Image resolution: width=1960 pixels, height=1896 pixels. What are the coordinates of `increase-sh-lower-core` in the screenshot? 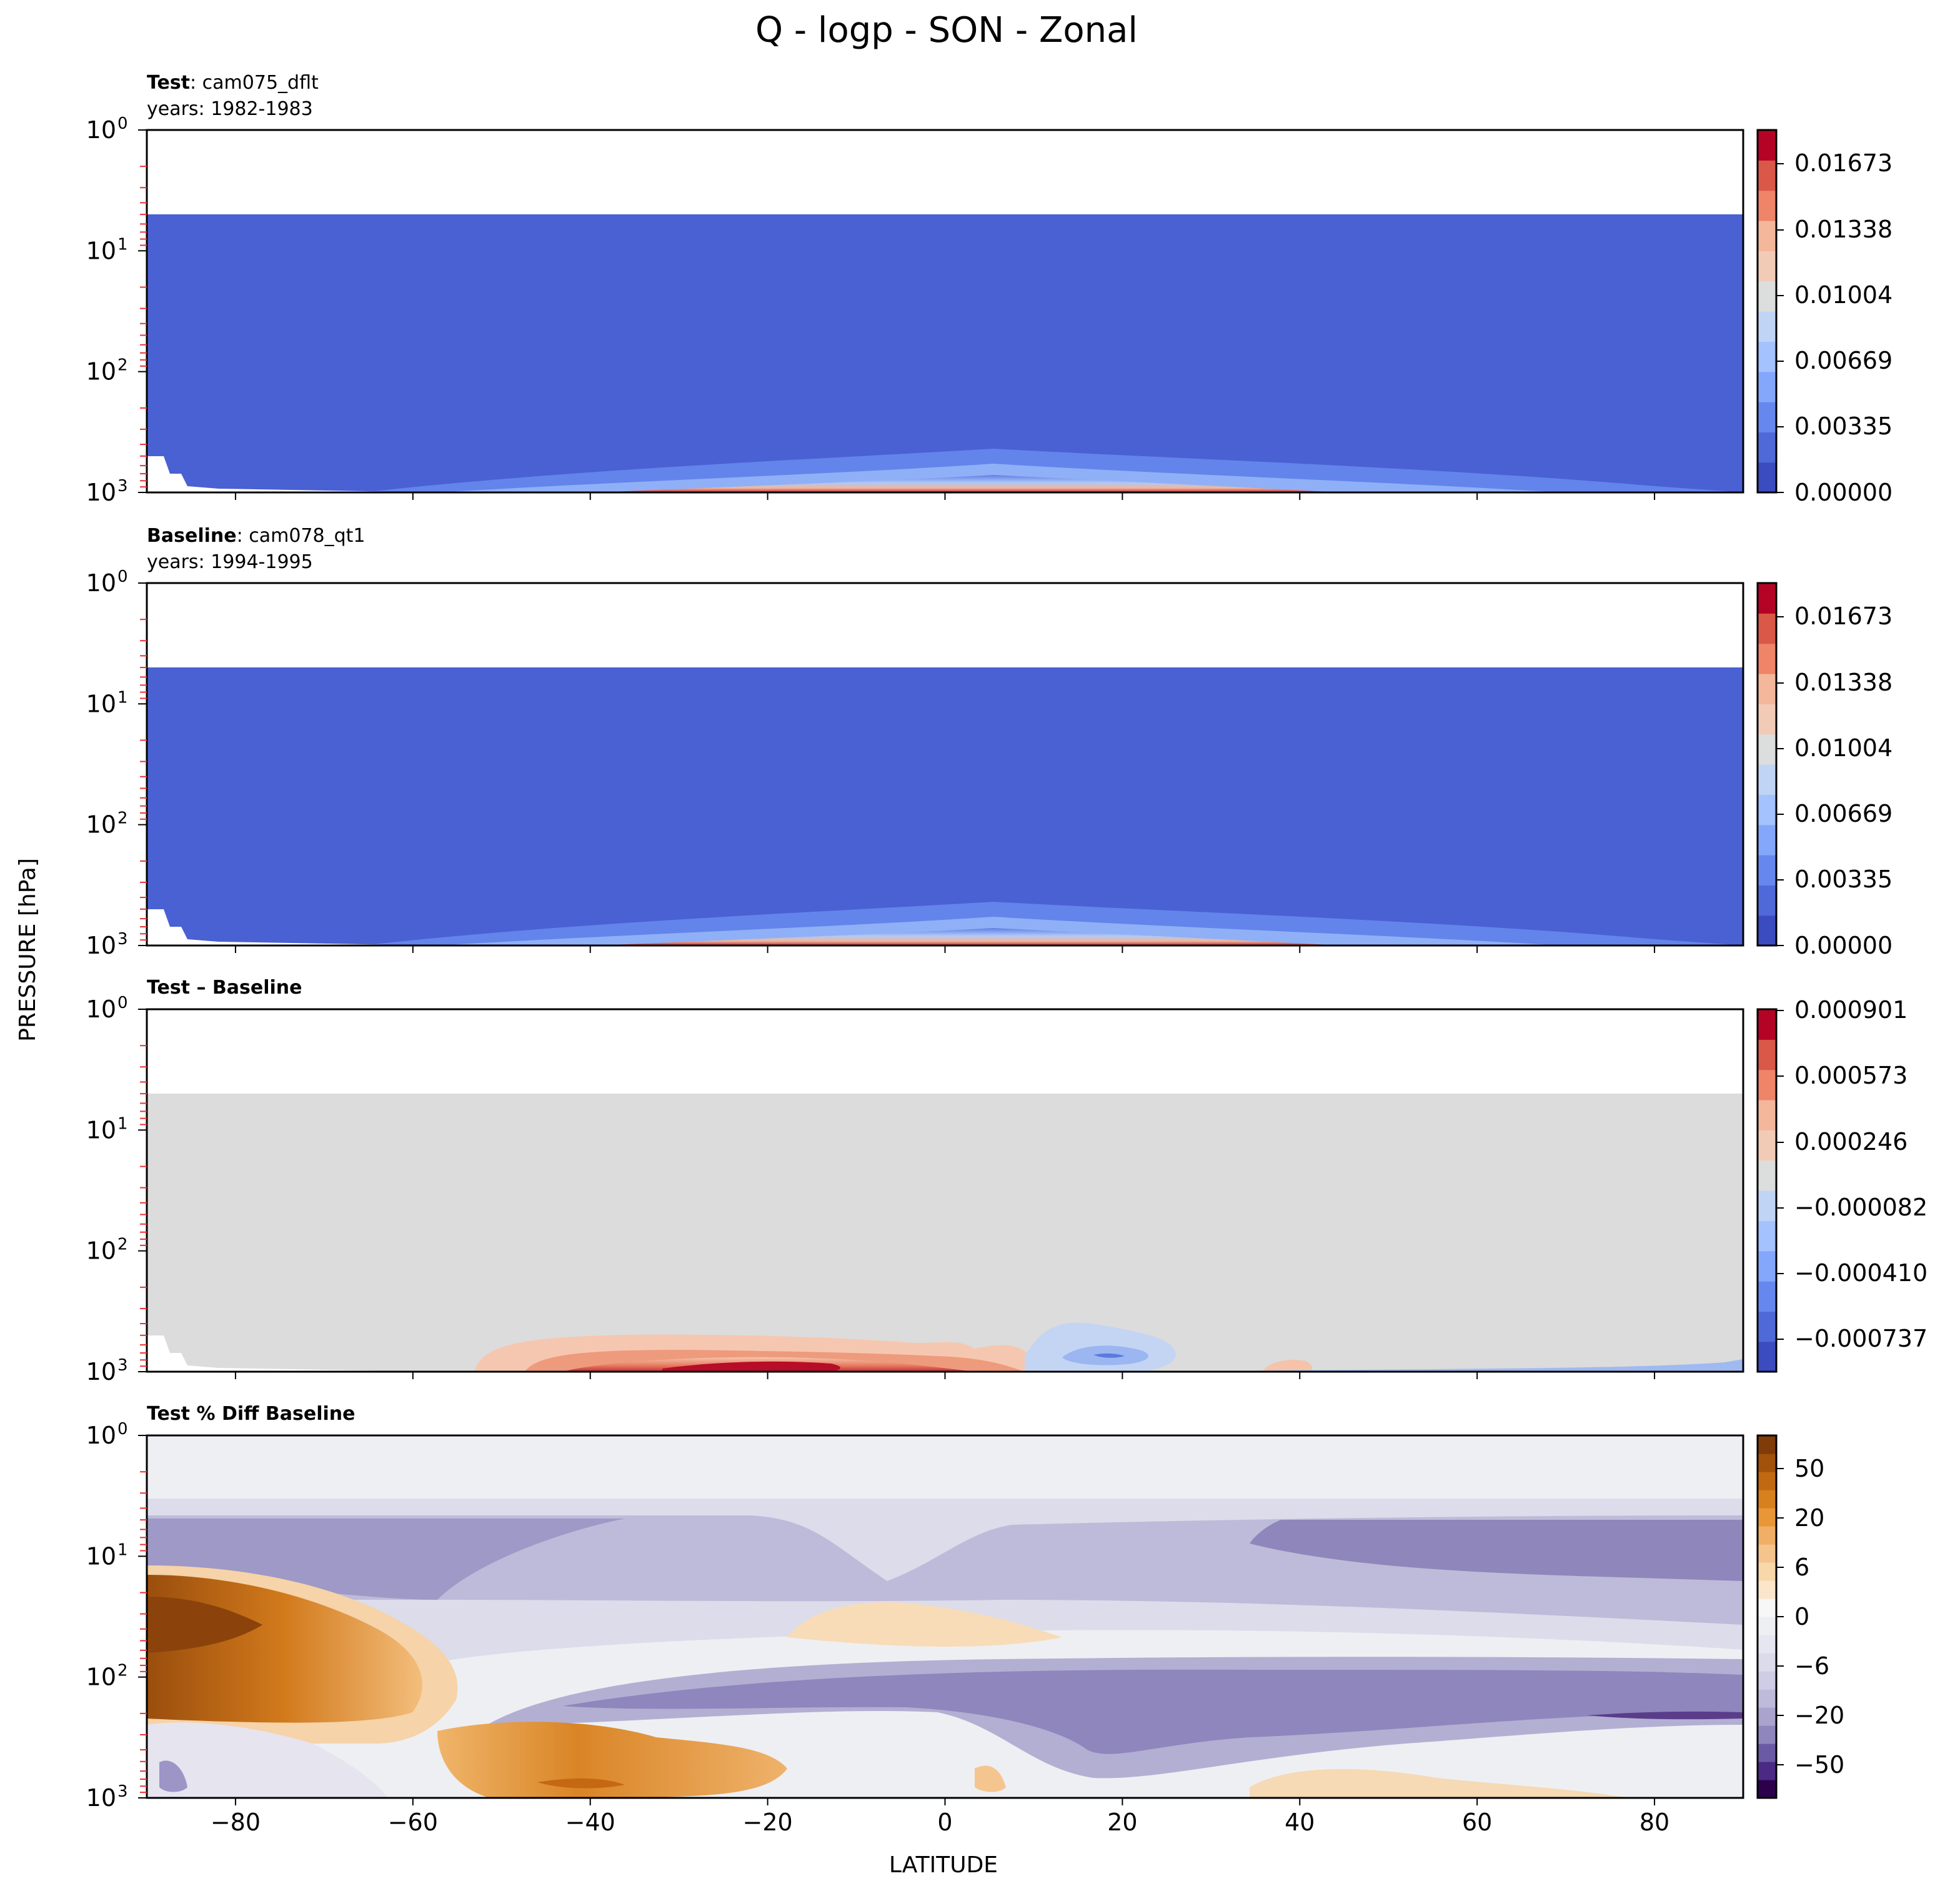 It's located at (581, 1783).